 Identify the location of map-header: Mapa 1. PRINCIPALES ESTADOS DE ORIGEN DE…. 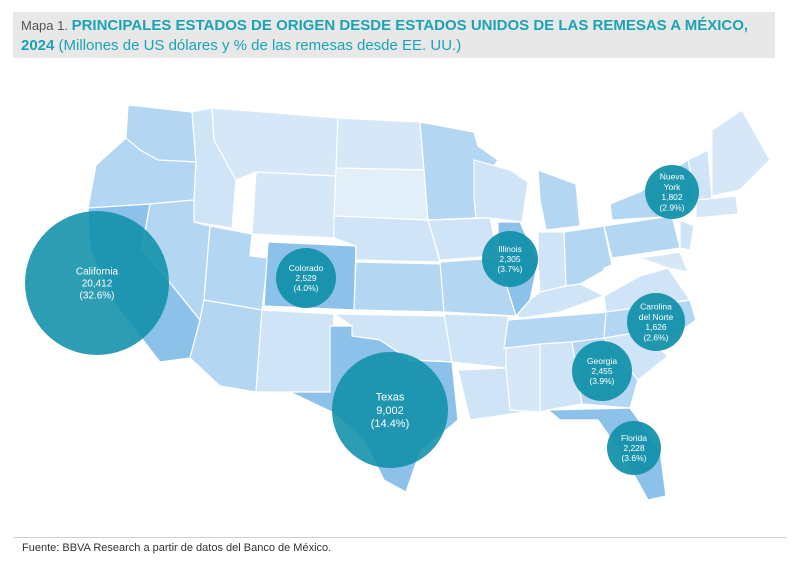
(394, 35).